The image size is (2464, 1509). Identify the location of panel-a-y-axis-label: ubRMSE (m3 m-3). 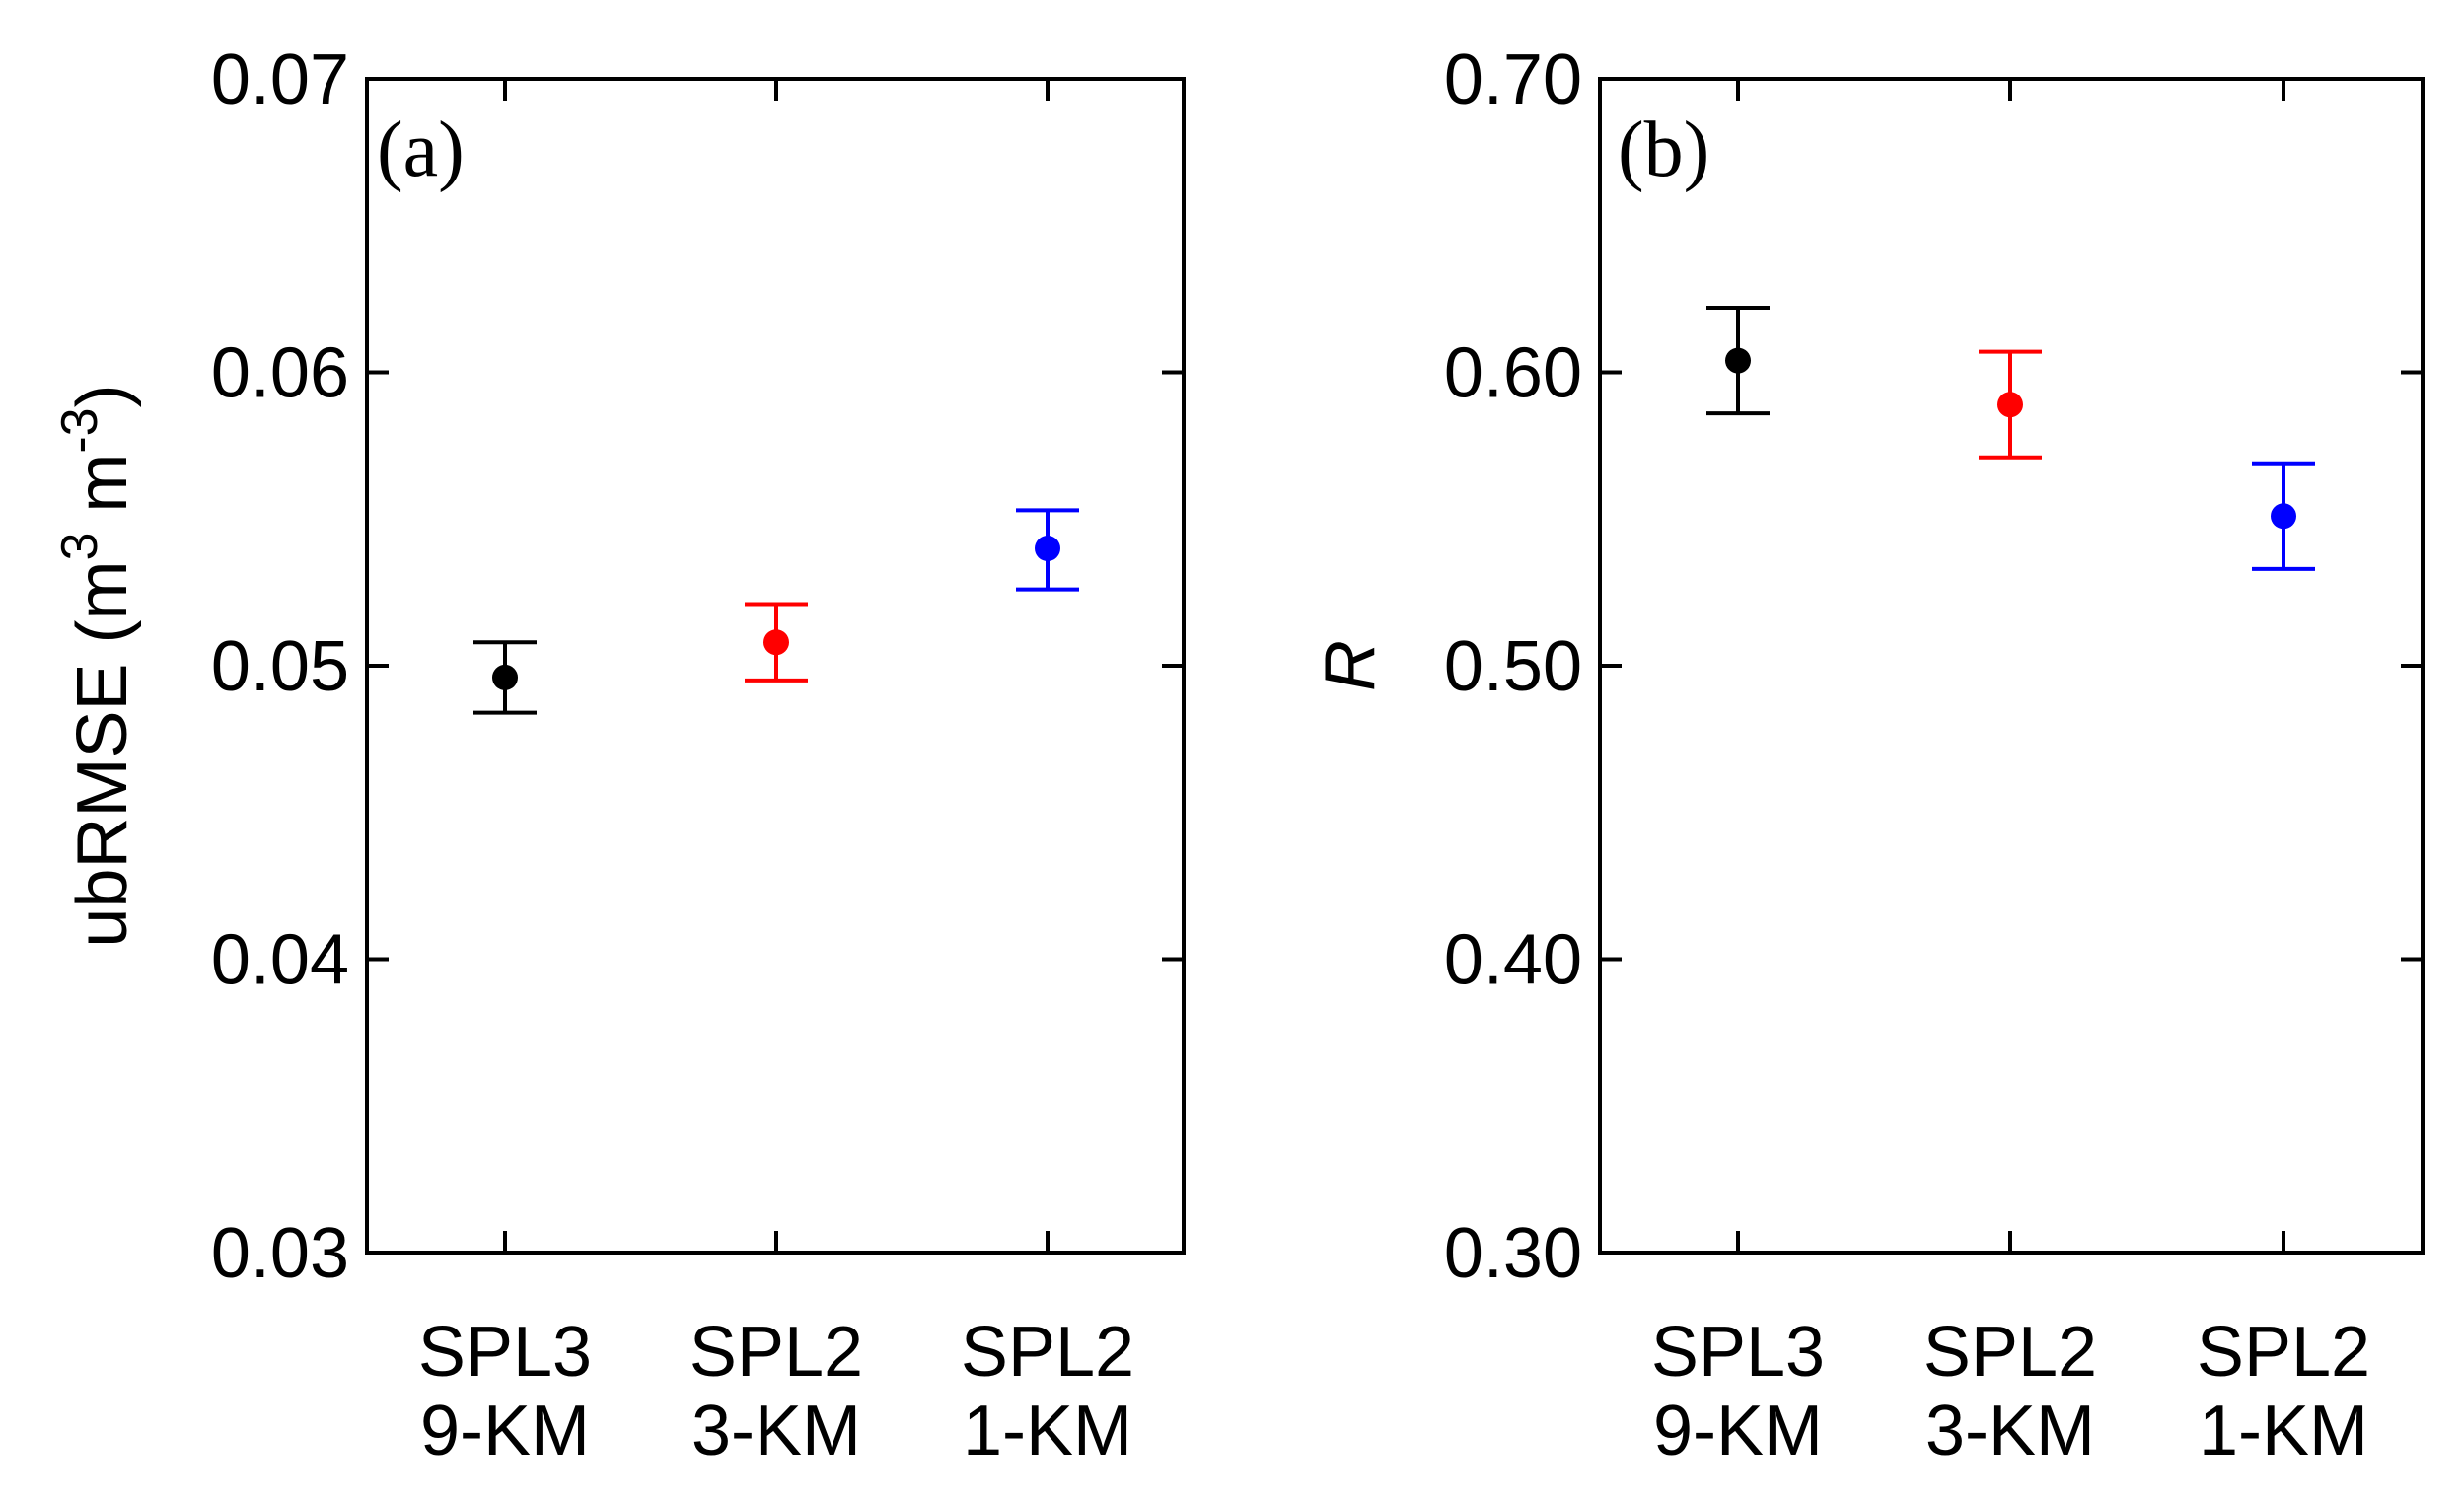
(96, 666).